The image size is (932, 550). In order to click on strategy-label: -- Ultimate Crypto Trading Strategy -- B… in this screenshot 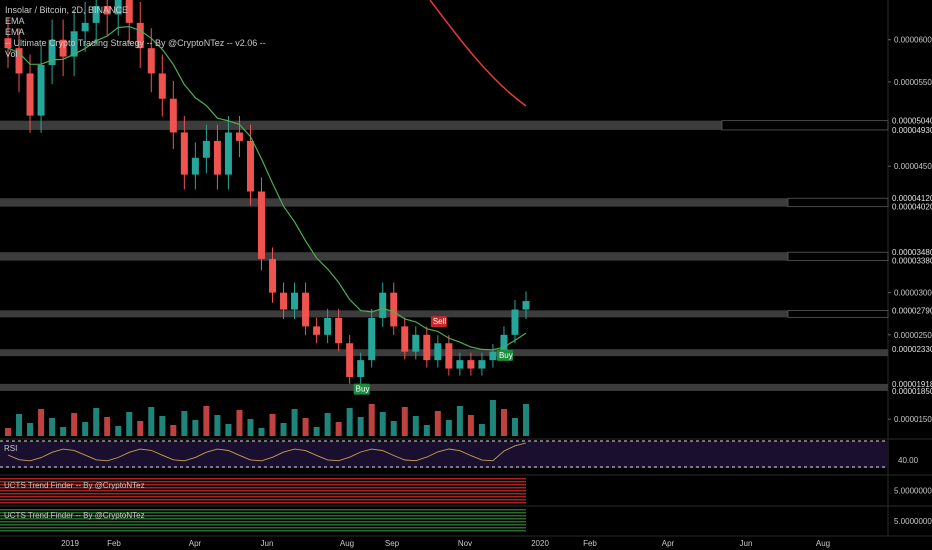, I will do `click(135, 43)`.